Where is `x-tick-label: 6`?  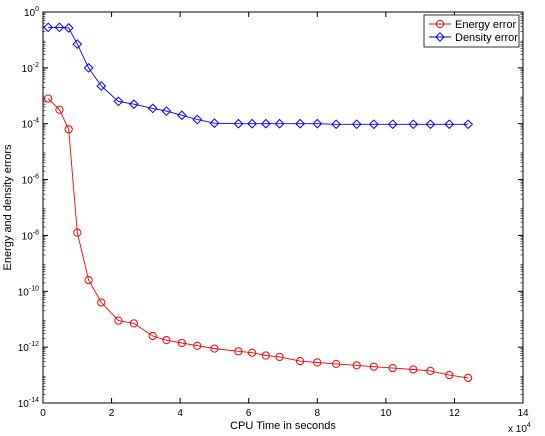
x-tick-label: 6 is located at coordinates (249, 413).